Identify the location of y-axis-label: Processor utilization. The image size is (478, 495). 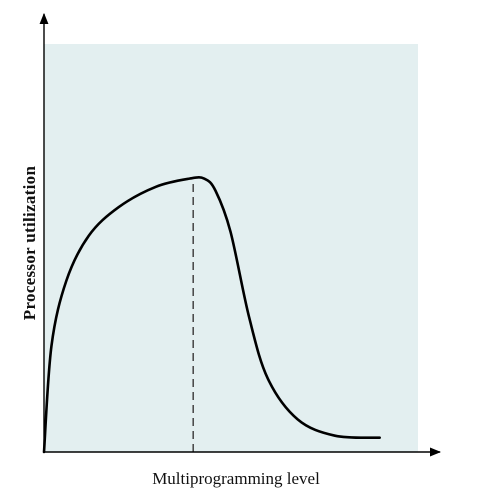
(29, 243).